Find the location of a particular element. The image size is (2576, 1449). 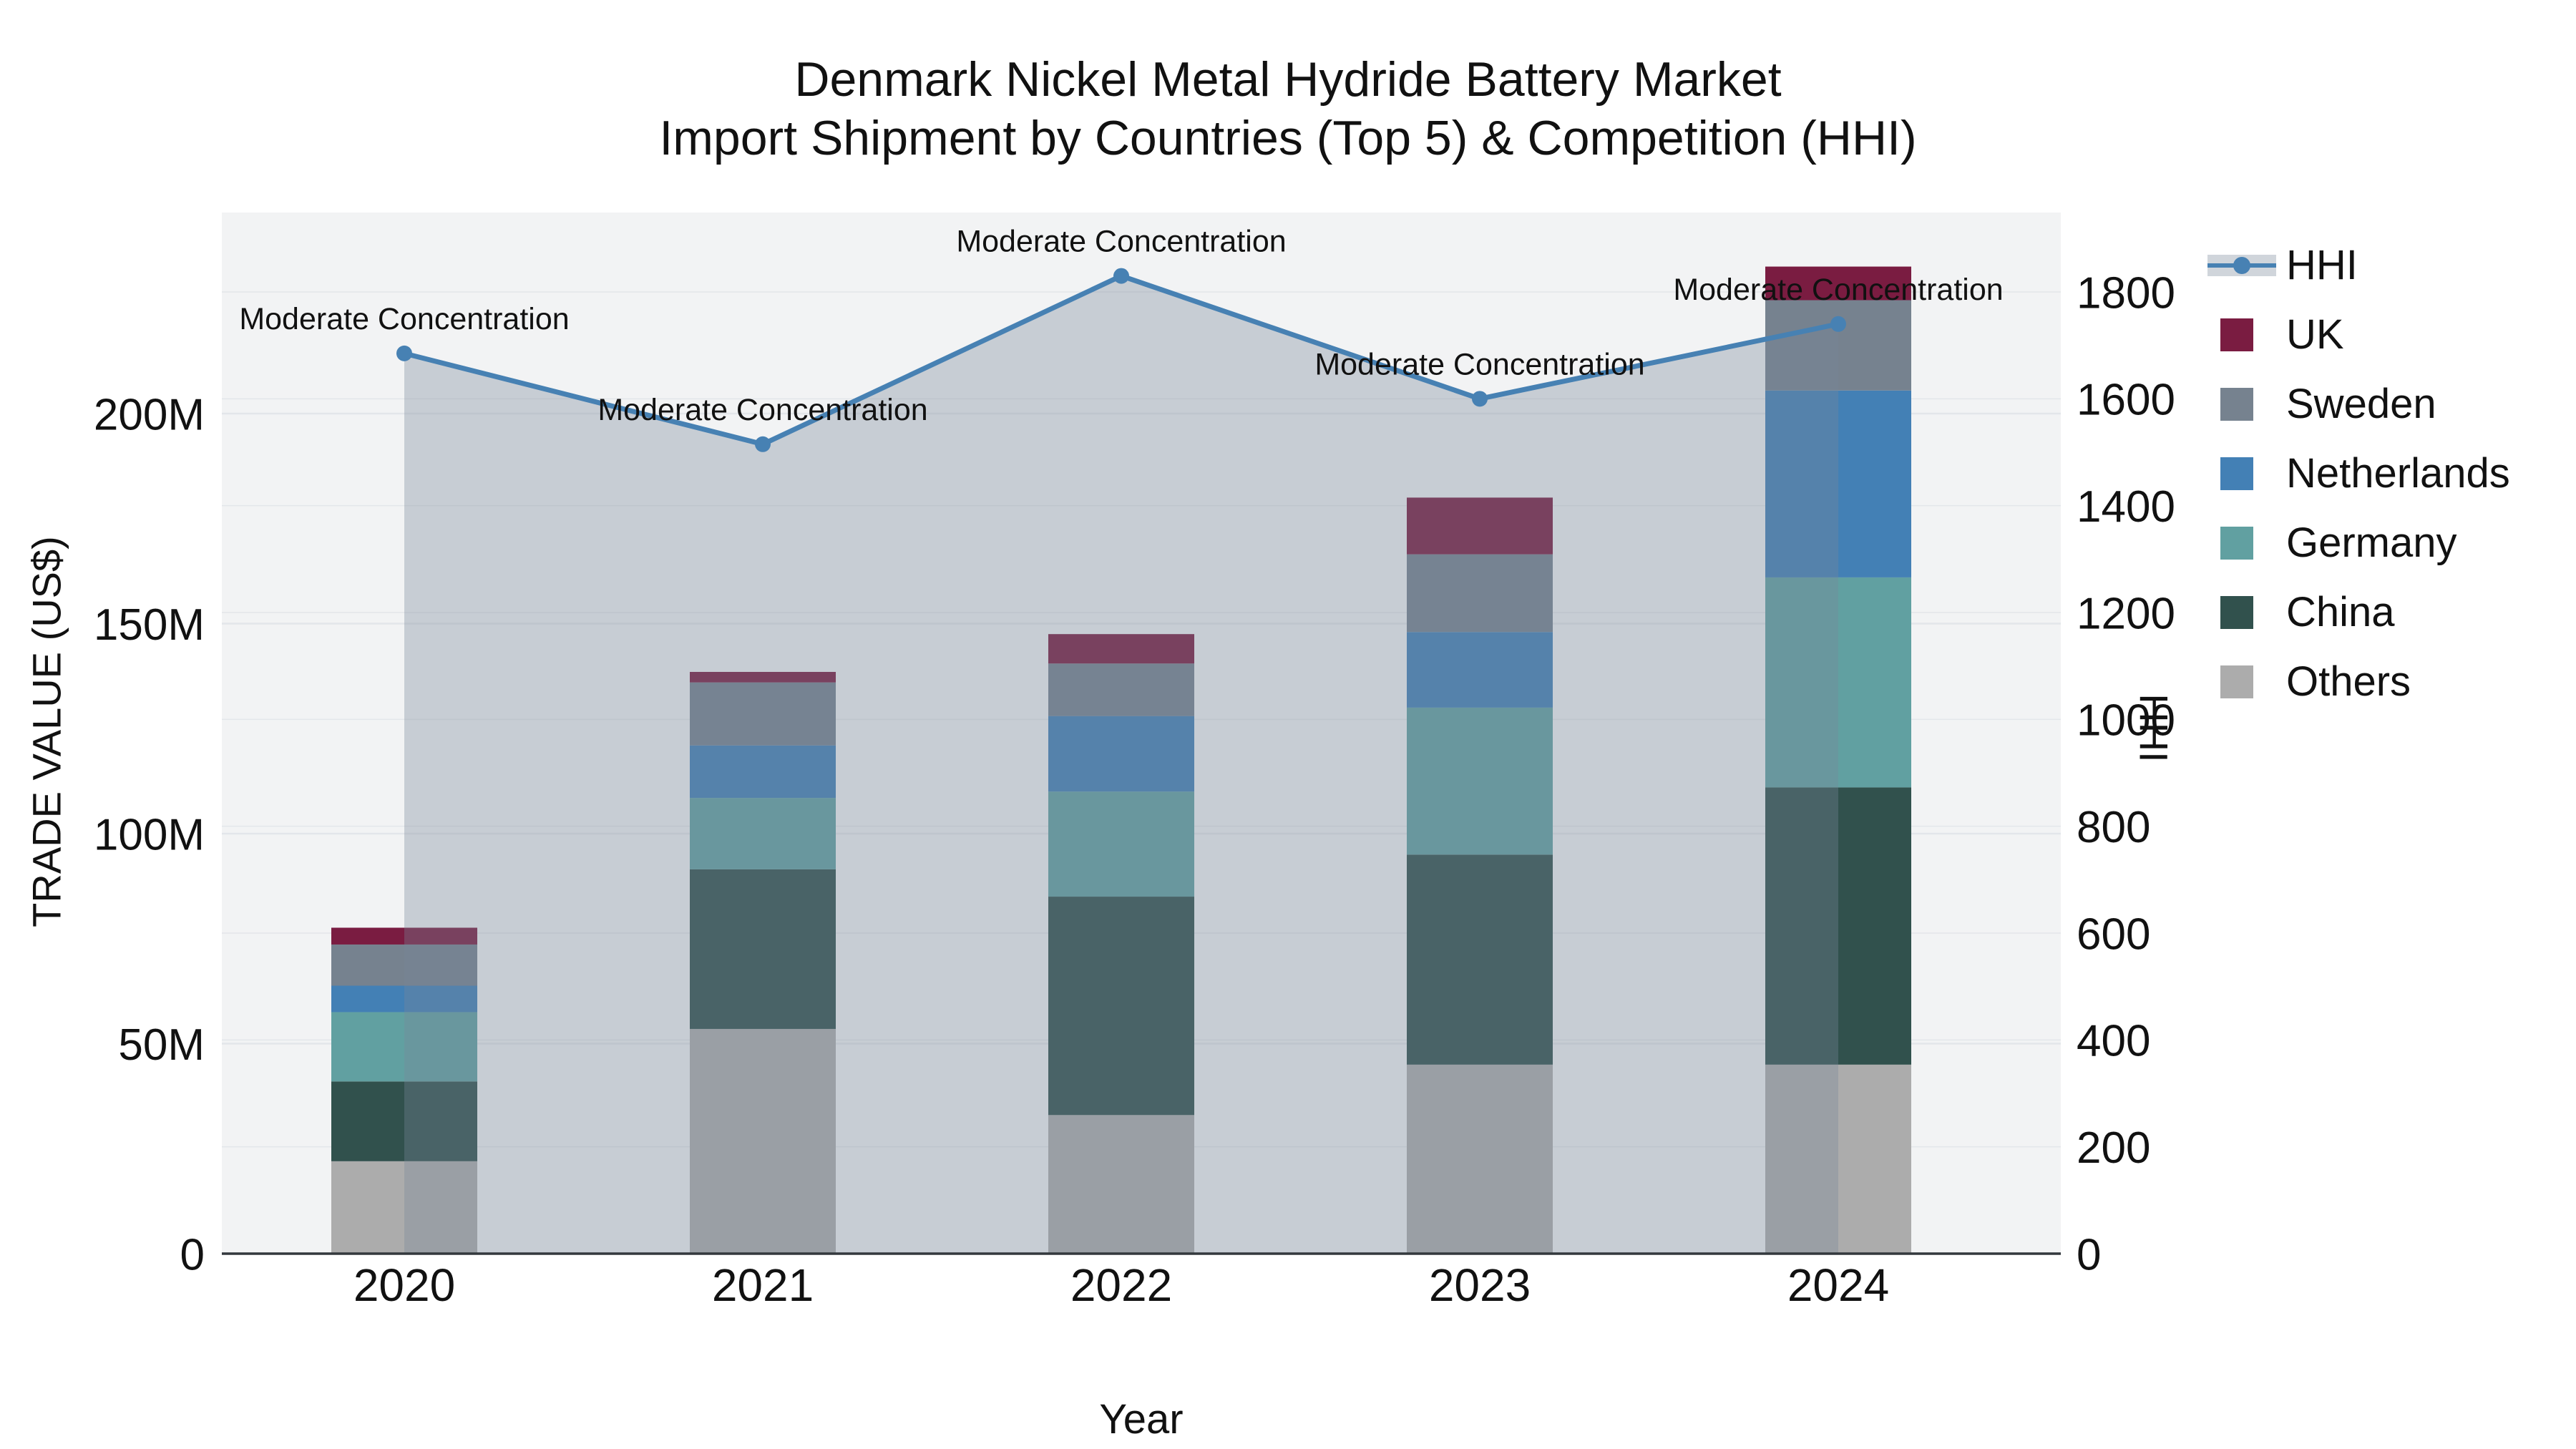

legend-label-hhi: HHI is located at coordinates (2322, 265).